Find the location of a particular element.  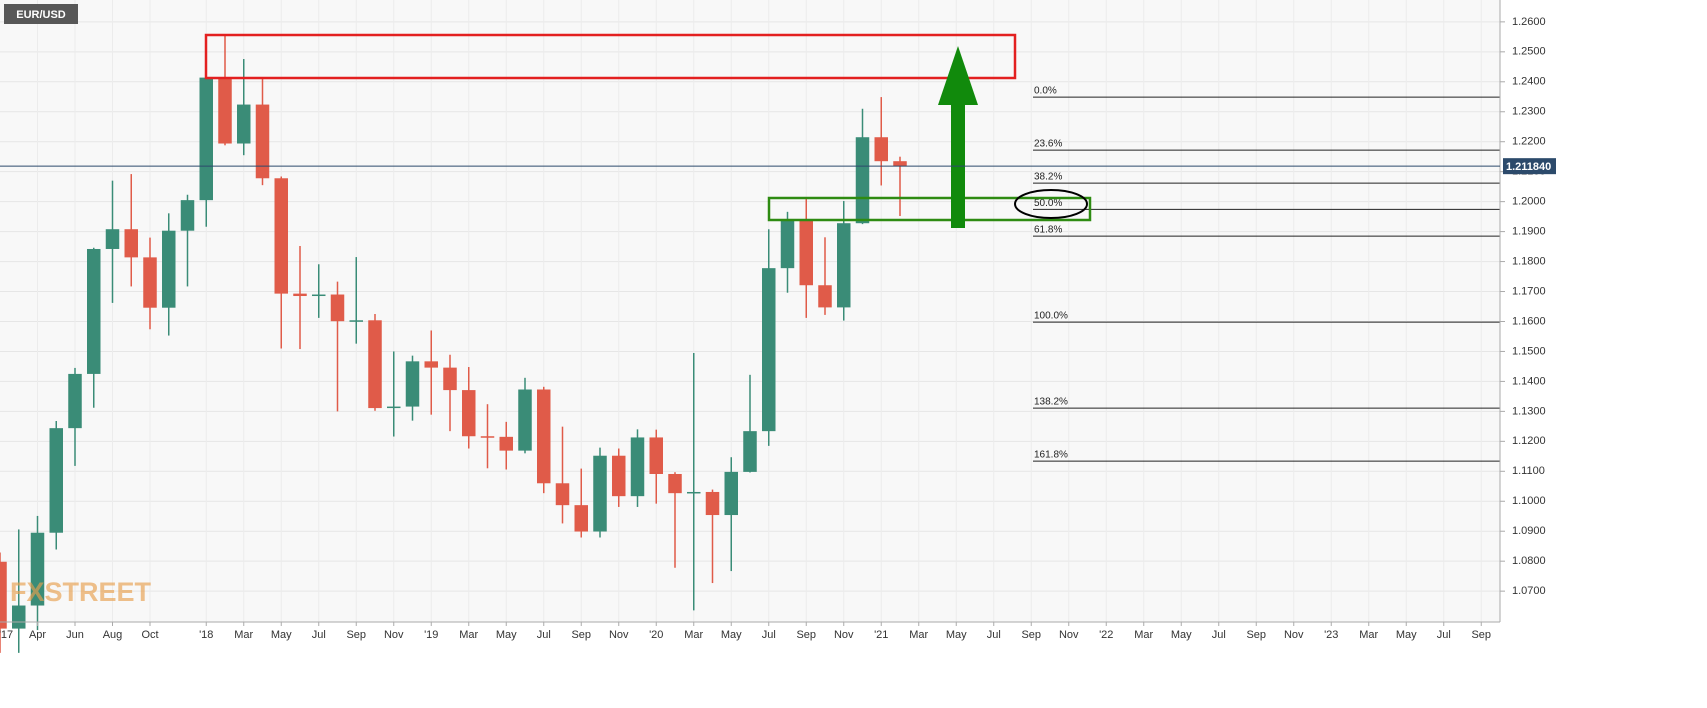

y-tick-label: 1.1700 is located at coordinates (1529, 291).